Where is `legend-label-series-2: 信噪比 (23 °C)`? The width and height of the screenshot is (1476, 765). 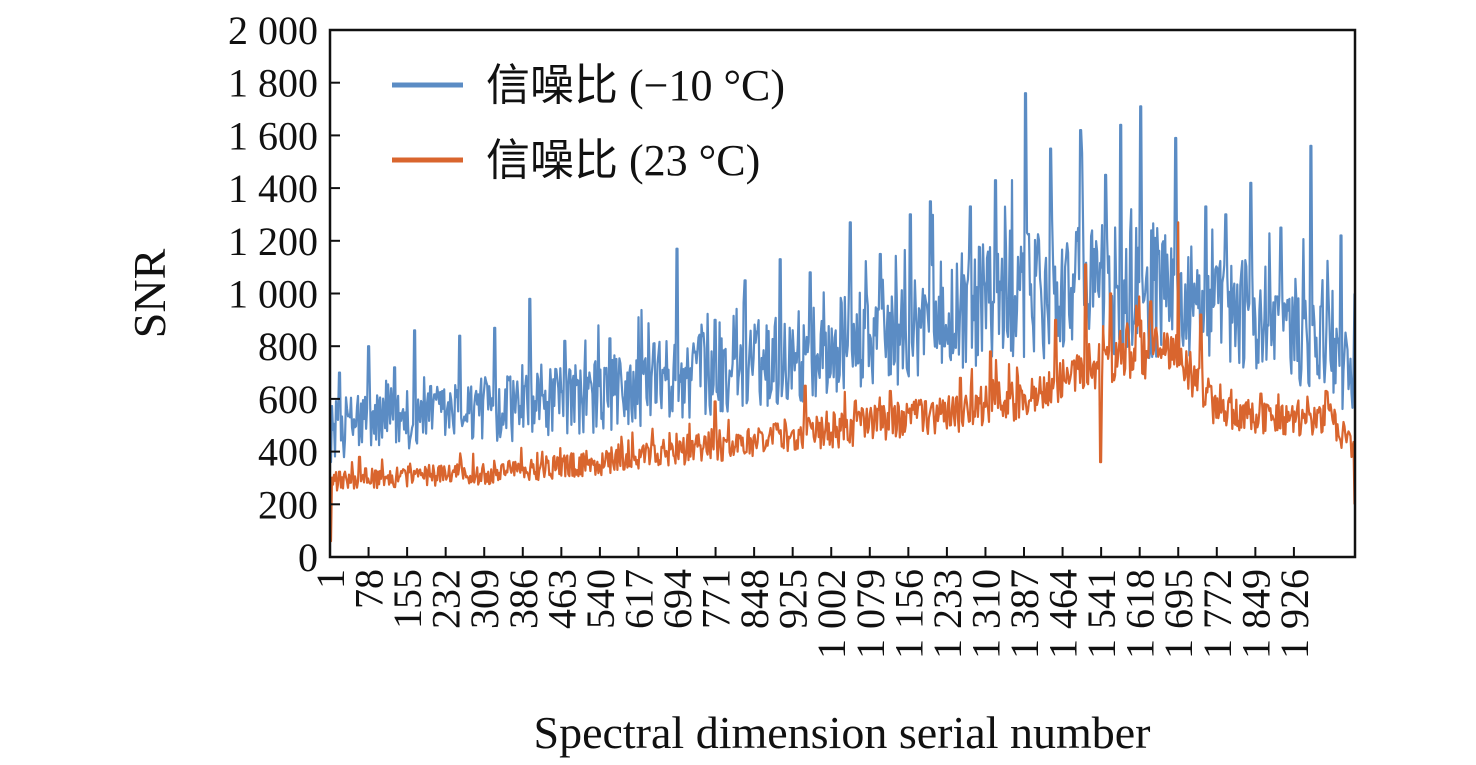 legend-label-series-2: 信噪比 (23 °C) is located at coordinates (623, 160).